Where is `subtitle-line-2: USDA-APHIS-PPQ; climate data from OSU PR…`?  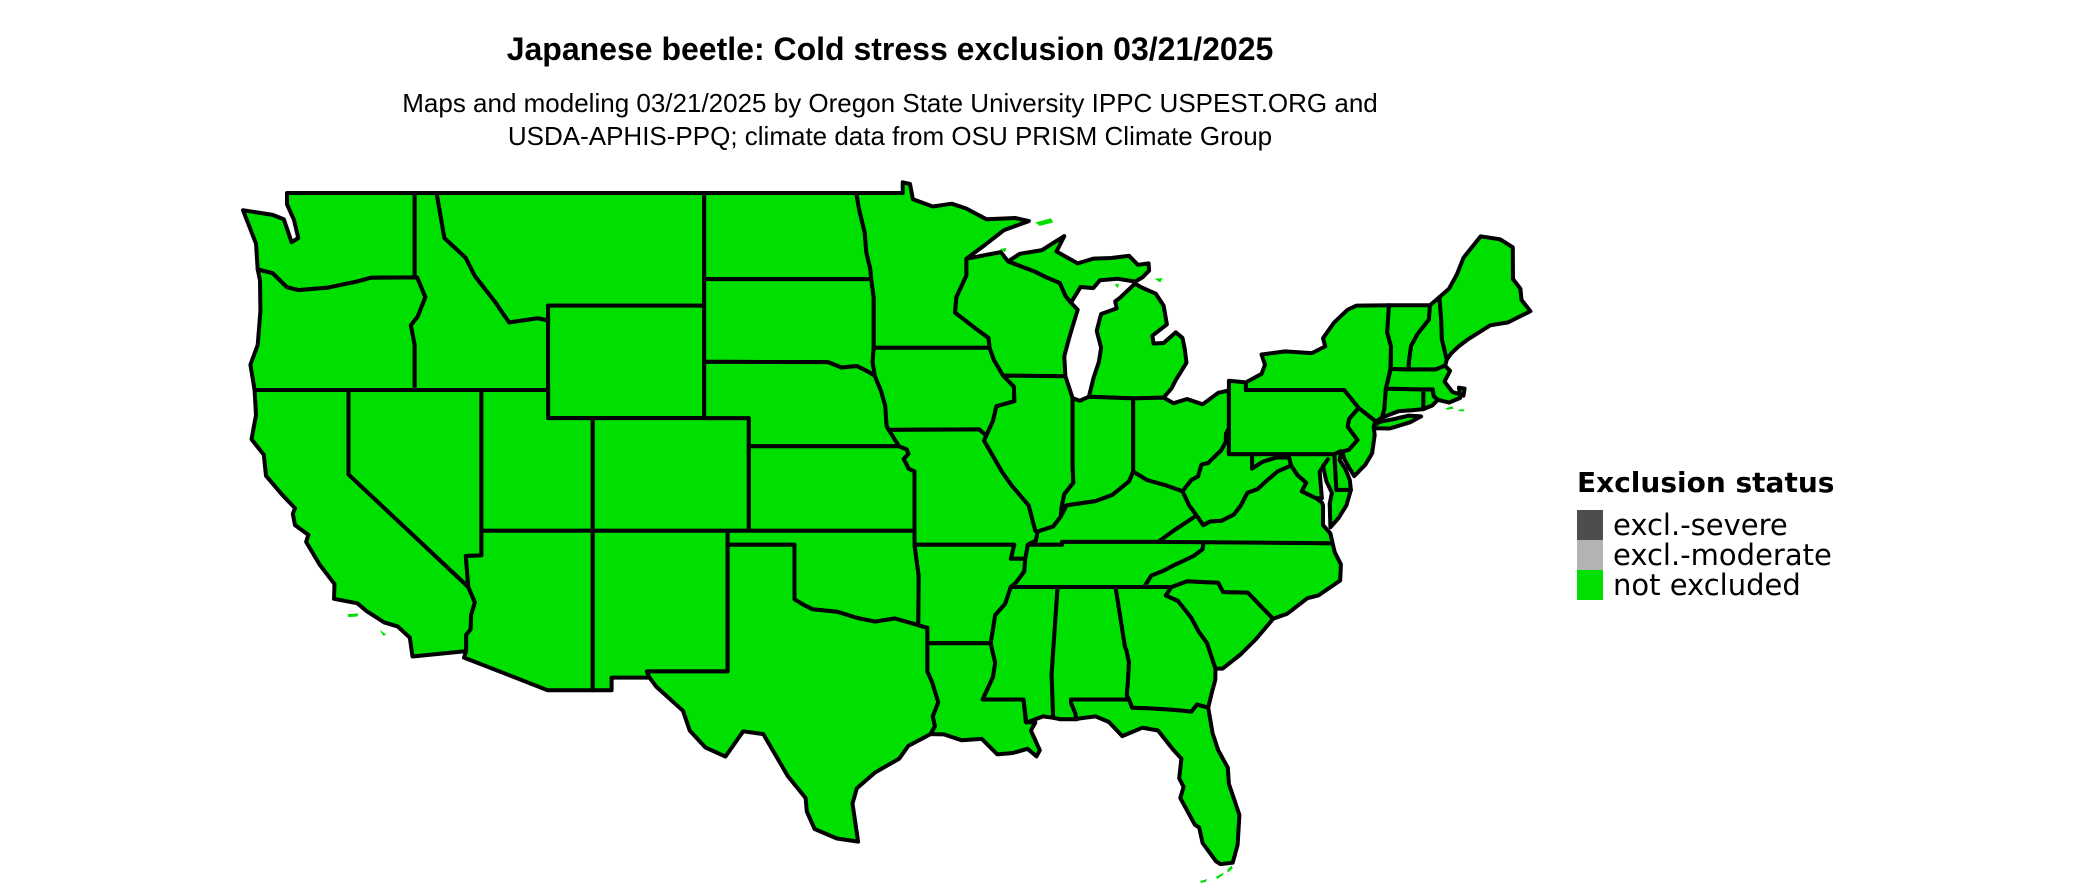 subtitle-line-2: USDA-APHIS-PPQ; climate data from OSU PR… is located at coordinates (890, 136).